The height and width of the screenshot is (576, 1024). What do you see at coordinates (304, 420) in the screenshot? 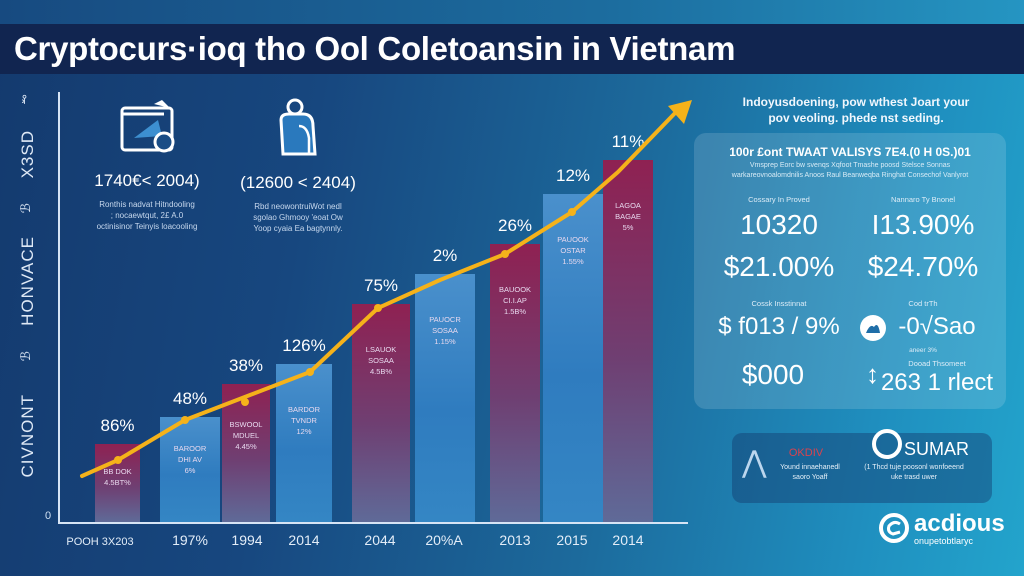
I see `bar-inner-label: BARDOR TVNDR 12%` at bounding box center [304, 420].